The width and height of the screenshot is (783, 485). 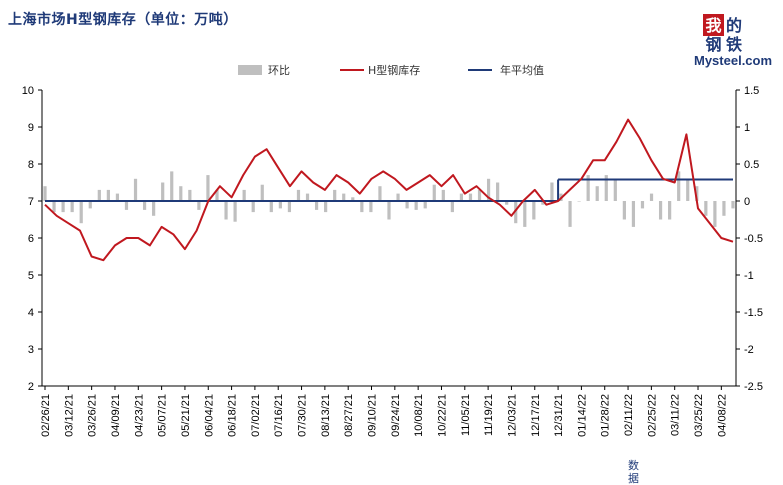 What do you see at coordinates (31, 350) in the screenshot?
I see `left-tick-label: 3` at bounding box center [31, 350].